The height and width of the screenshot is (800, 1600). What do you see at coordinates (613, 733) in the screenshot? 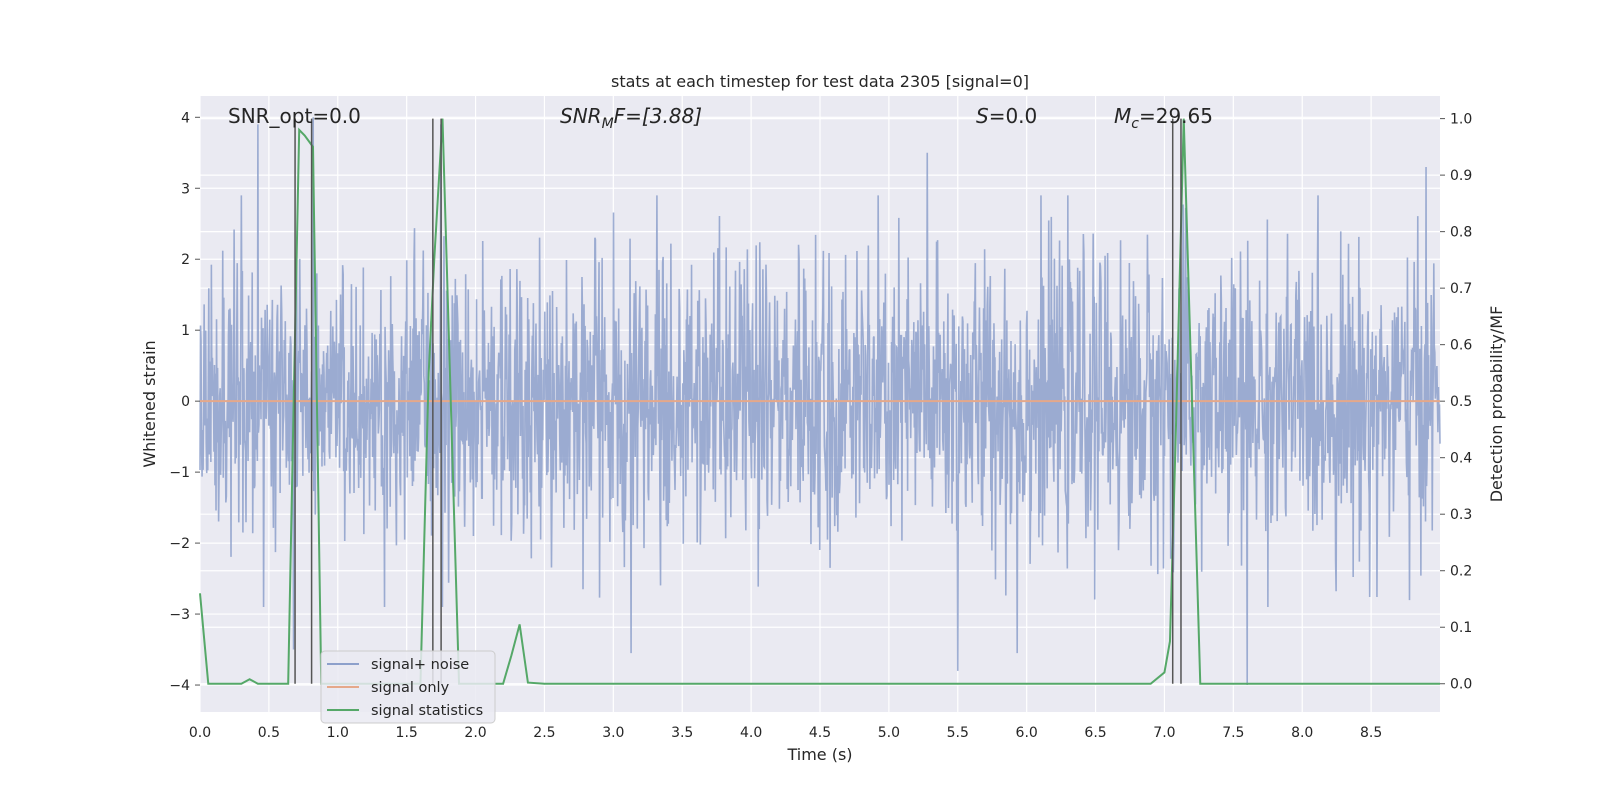
I see `x-tick-label: 3.0` at bounding box center [613, 733].